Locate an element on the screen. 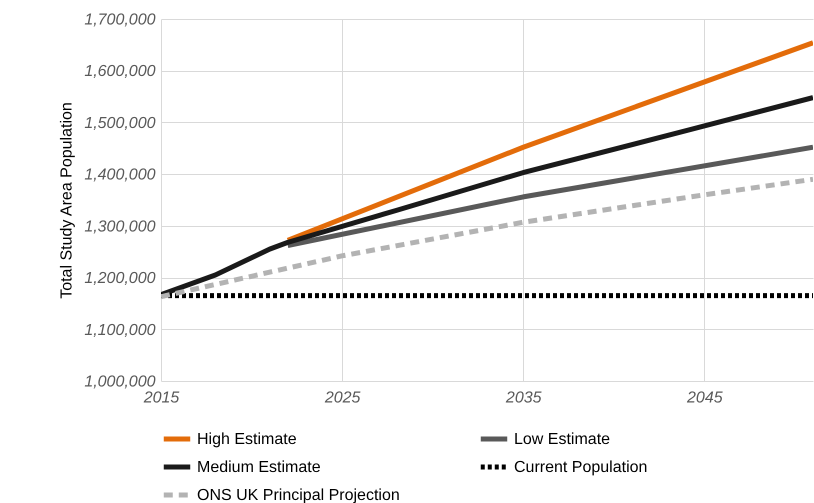 Image resolution: width=814 pixels, height=503 pixels. y-tick-label: 1,100,000 is located at coordinates (120, 330).